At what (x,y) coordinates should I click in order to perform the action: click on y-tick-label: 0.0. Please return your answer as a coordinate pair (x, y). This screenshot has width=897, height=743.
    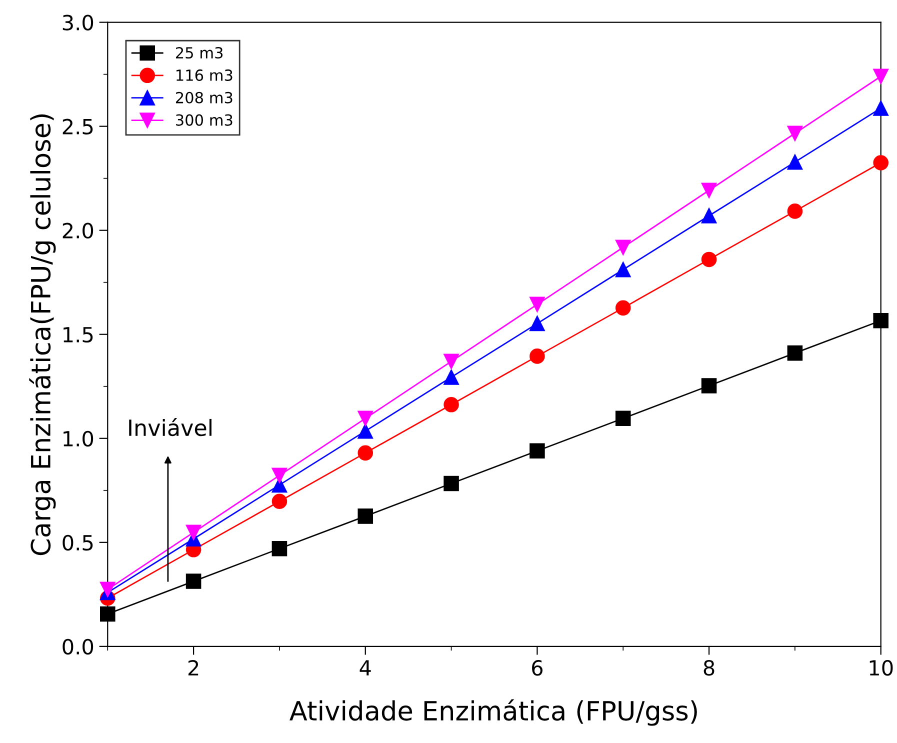
    Looking at the image, I should click on (78, 646).